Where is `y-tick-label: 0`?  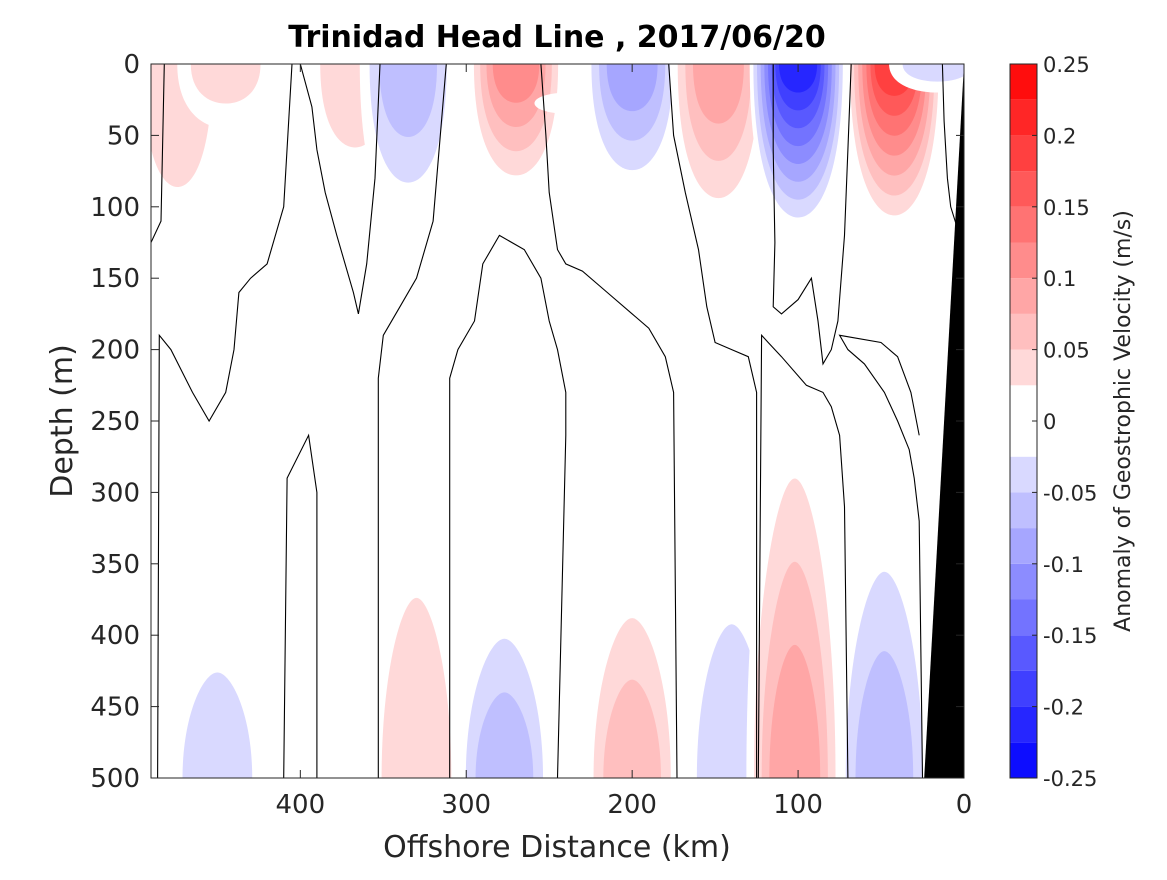
y-tick-label: 0 is located at coordinates (131, 65).